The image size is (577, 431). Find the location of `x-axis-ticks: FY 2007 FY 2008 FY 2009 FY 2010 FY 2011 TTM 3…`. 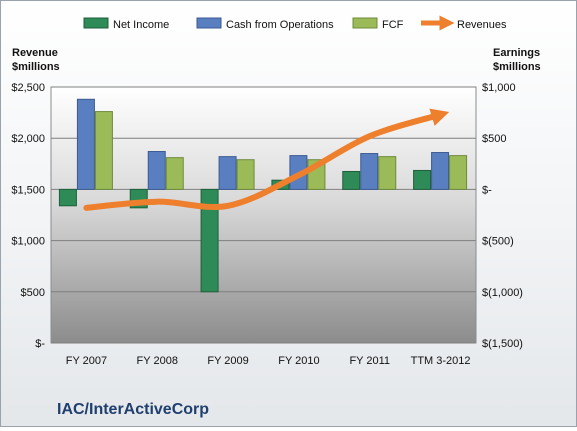

x-axis-ticks: FY 2007 FY 2008 FY 2009 FY 2010 FY 2011 TTM 3… is located at coordinates (268, 361).